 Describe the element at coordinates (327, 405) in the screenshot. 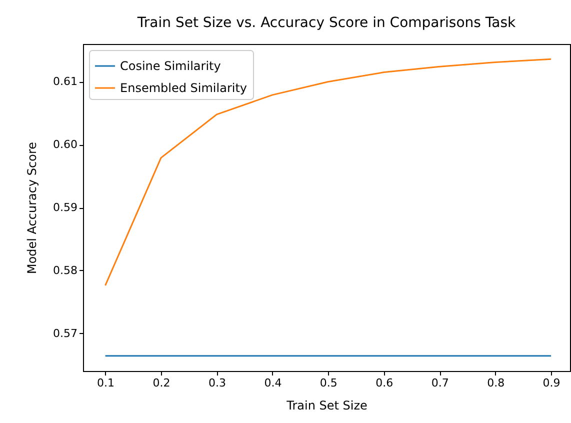

I see `x-axis-title: Train Set Size` at that location.